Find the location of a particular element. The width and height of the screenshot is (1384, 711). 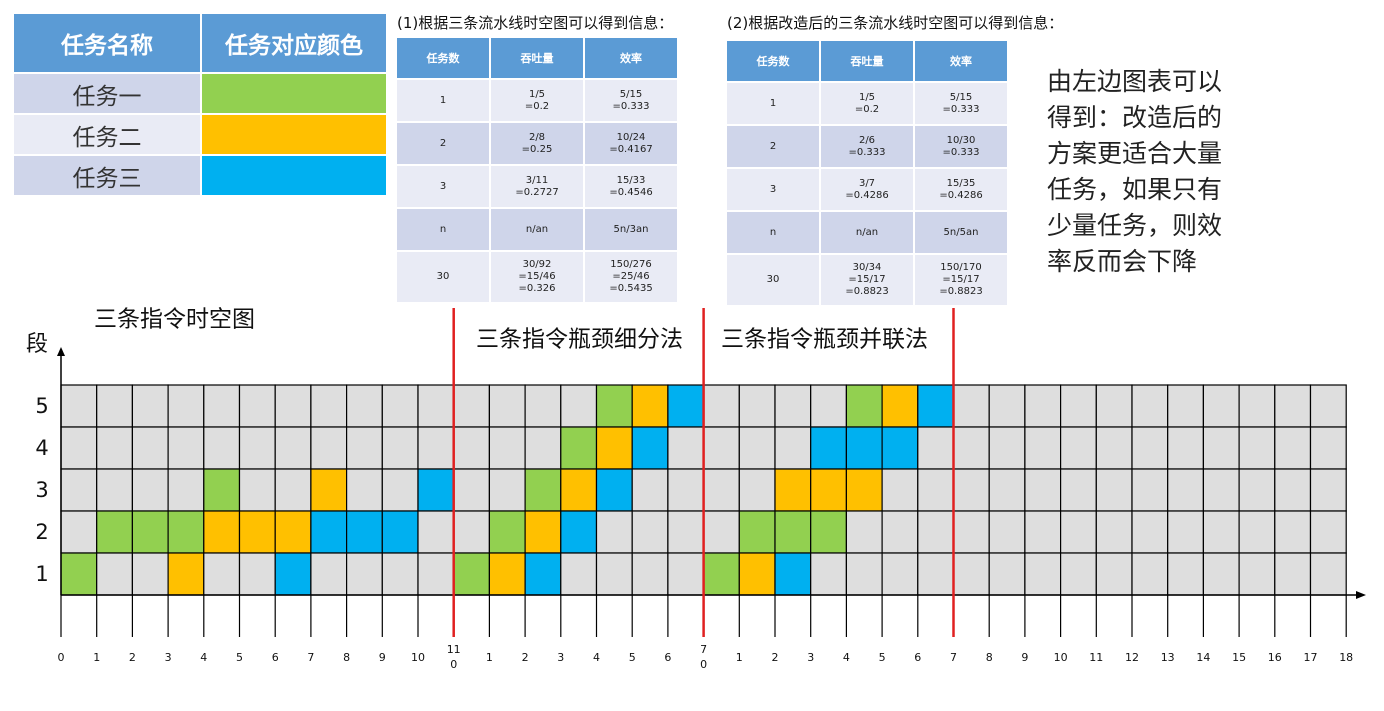

legend-table: 任务名称 任务对应颜色 任务一 任务二 任务三 is located at coordinates (201, 104).